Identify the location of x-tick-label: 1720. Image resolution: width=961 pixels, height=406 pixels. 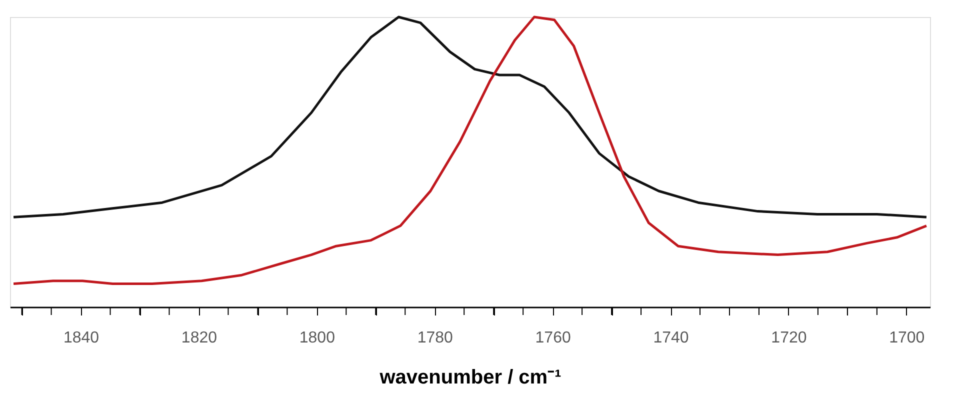
(789, 338).